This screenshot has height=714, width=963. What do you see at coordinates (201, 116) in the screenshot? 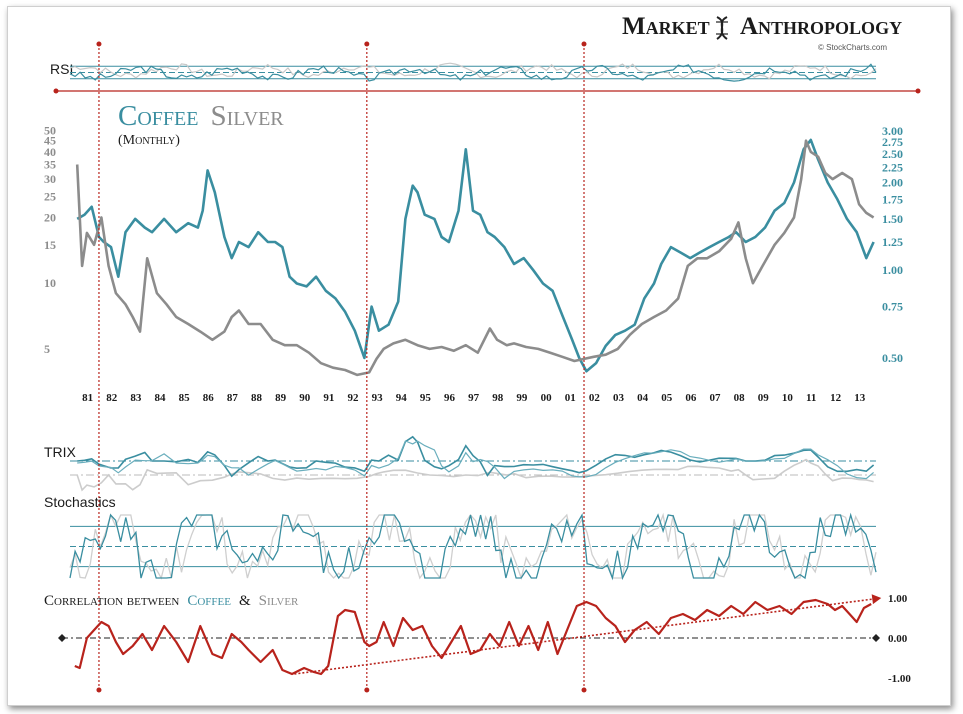
I see `chart-title: Coffee Silver` at bounding box center [201, 116].